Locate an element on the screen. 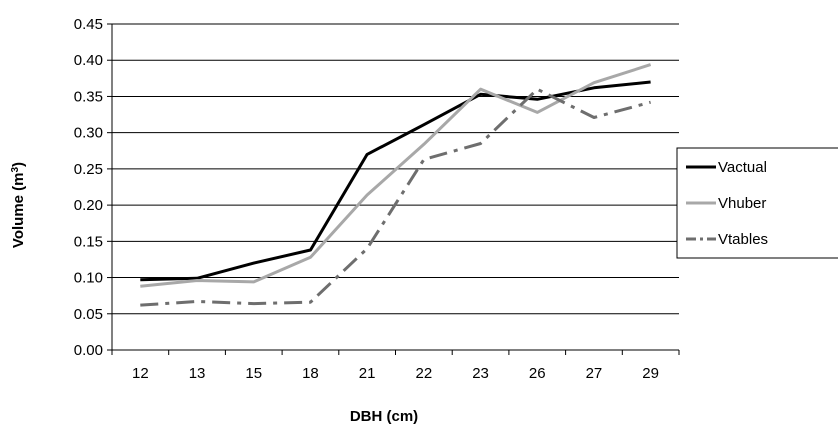 Image resolution: width=838 pixels, height=435 pixels. x-tick-labels: 12 13 15 18 21 22 23 26 27 29 is located at coordinates (395, 373).